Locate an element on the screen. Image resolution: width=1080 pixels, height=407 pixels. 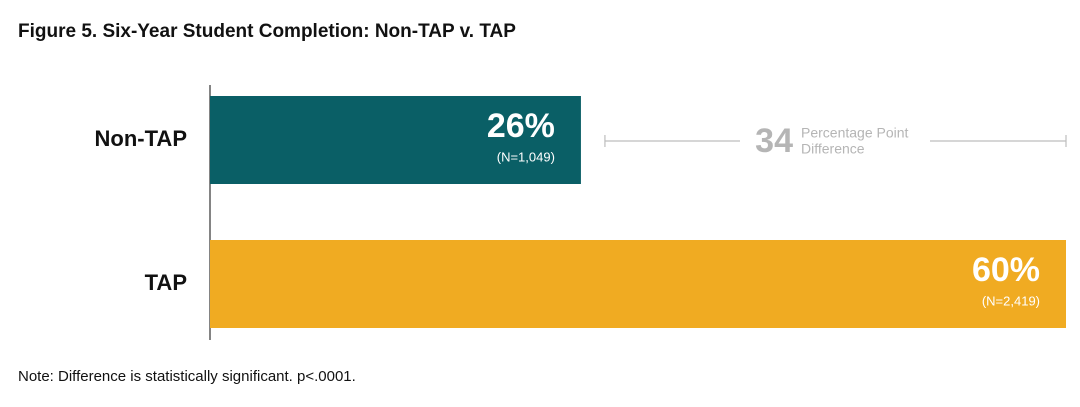
sample-label: (N=2,419) is located at coordinates (1011, 300).